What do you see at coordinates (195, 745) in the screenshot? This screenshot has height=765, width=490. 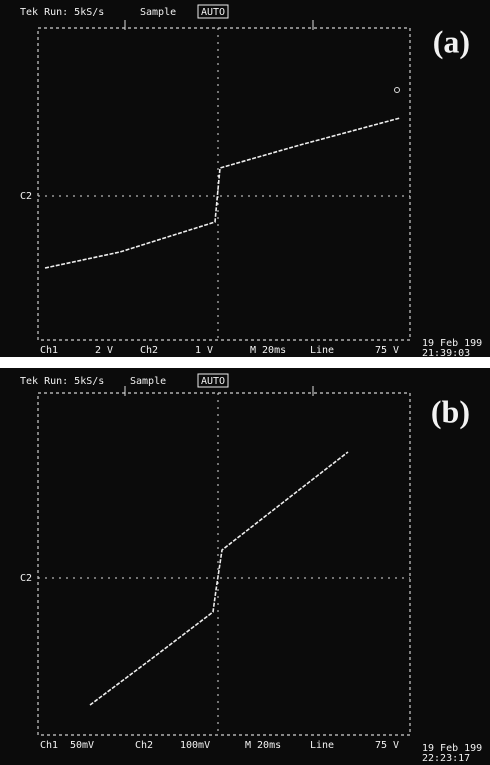 I see `ch2-scale: 100mV` at bounding box center [195, 745].